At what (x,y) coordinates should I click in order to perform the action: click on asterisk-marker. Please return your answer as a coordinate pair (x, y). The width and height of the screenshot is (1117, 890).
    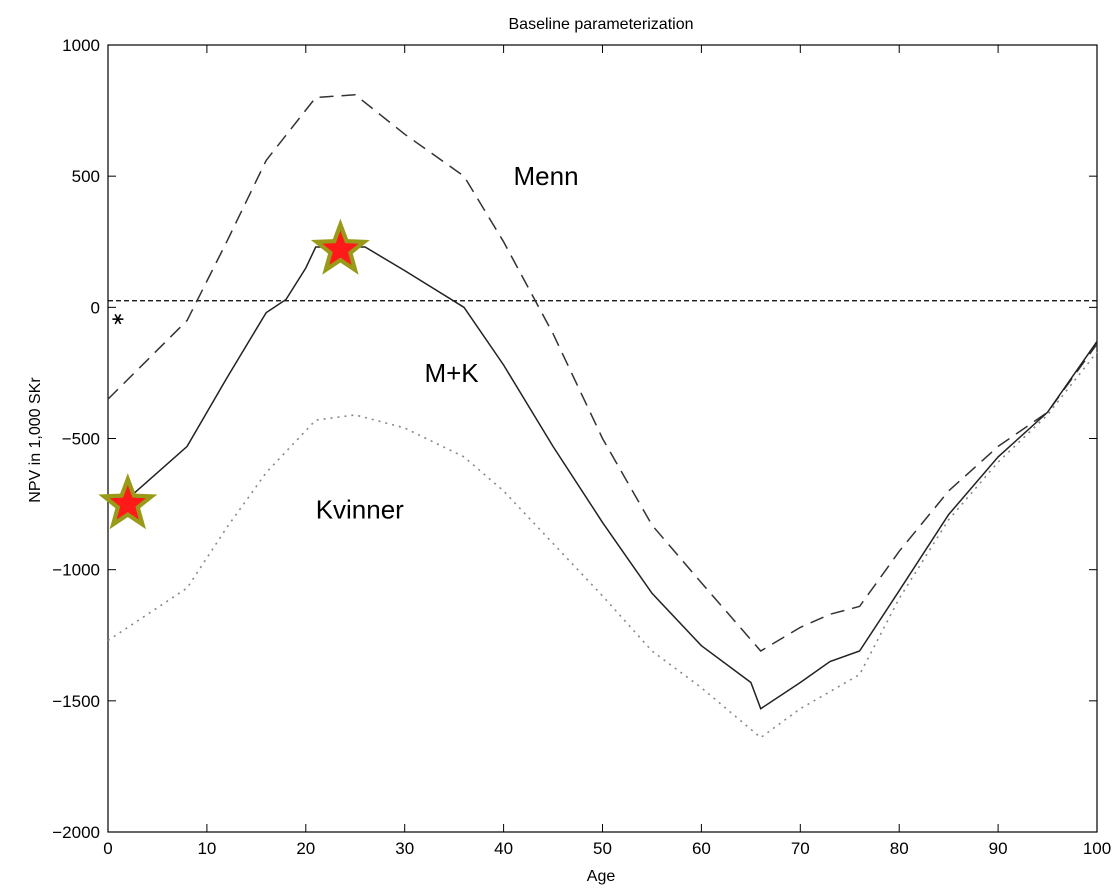
    Looking at the image, I should click on (118, 319).